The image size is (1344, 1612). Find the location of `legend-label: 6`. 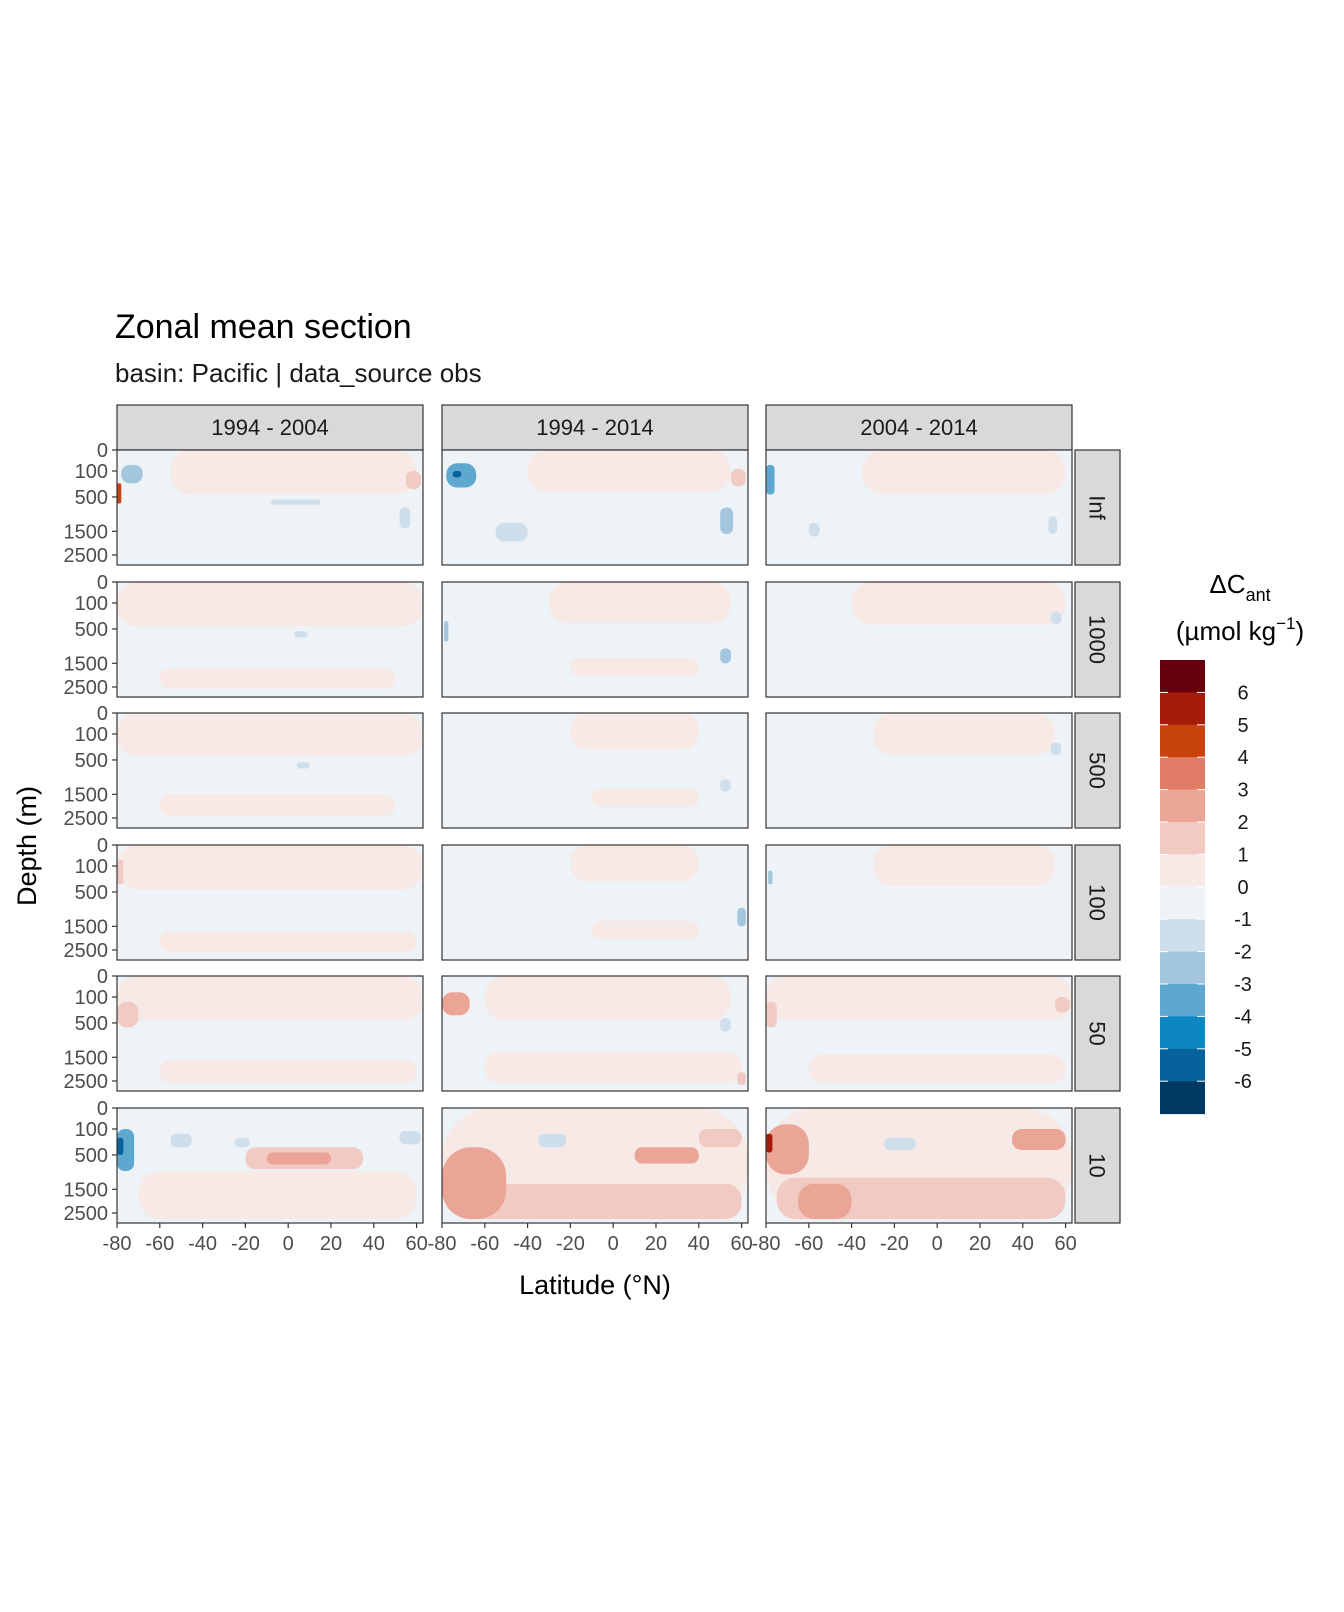

legend-label: 6 is located at coordinates (1242, 693).